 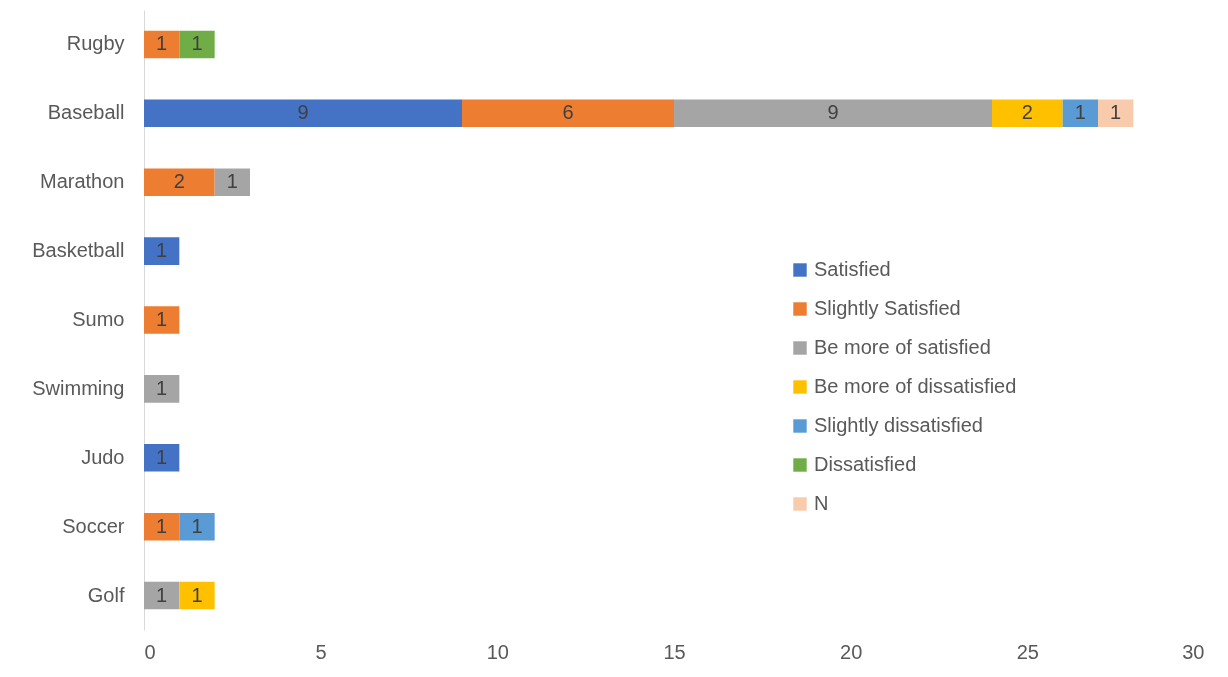 I want to click on y-tick-label: Swimming, so click(x=78, y=387).